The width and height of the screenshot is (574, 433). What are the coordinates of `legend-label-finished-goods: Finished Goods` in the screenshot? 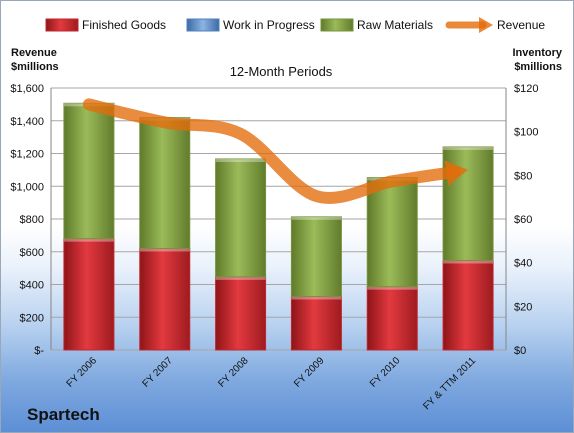 It's located at (124, 25).